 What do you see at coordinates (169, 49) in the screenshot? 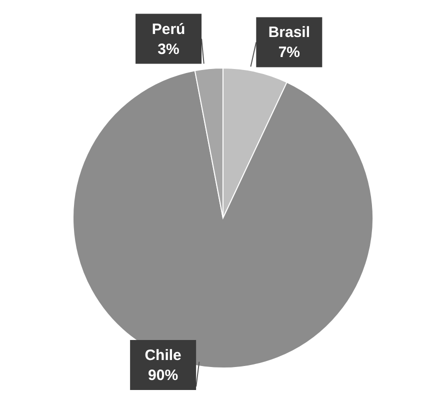
I see `data-label: 3%` at bounding box center [169, 49].